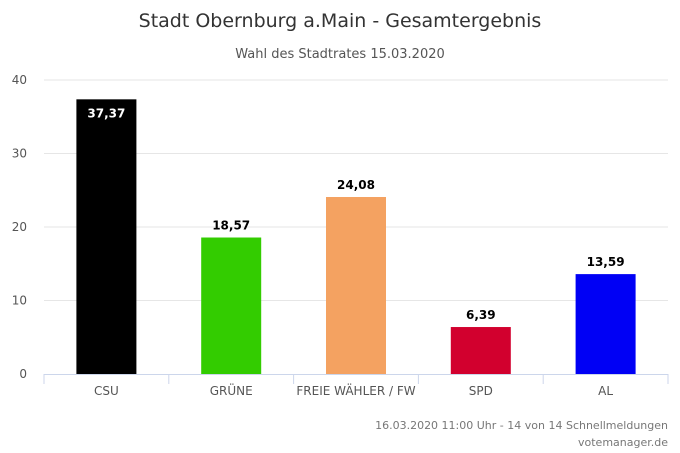 This screenshot has height=453, width=680. Describe the element at coordinates (356, 379) in the screenshot. I see `x-axis-tick-marks` at that location.